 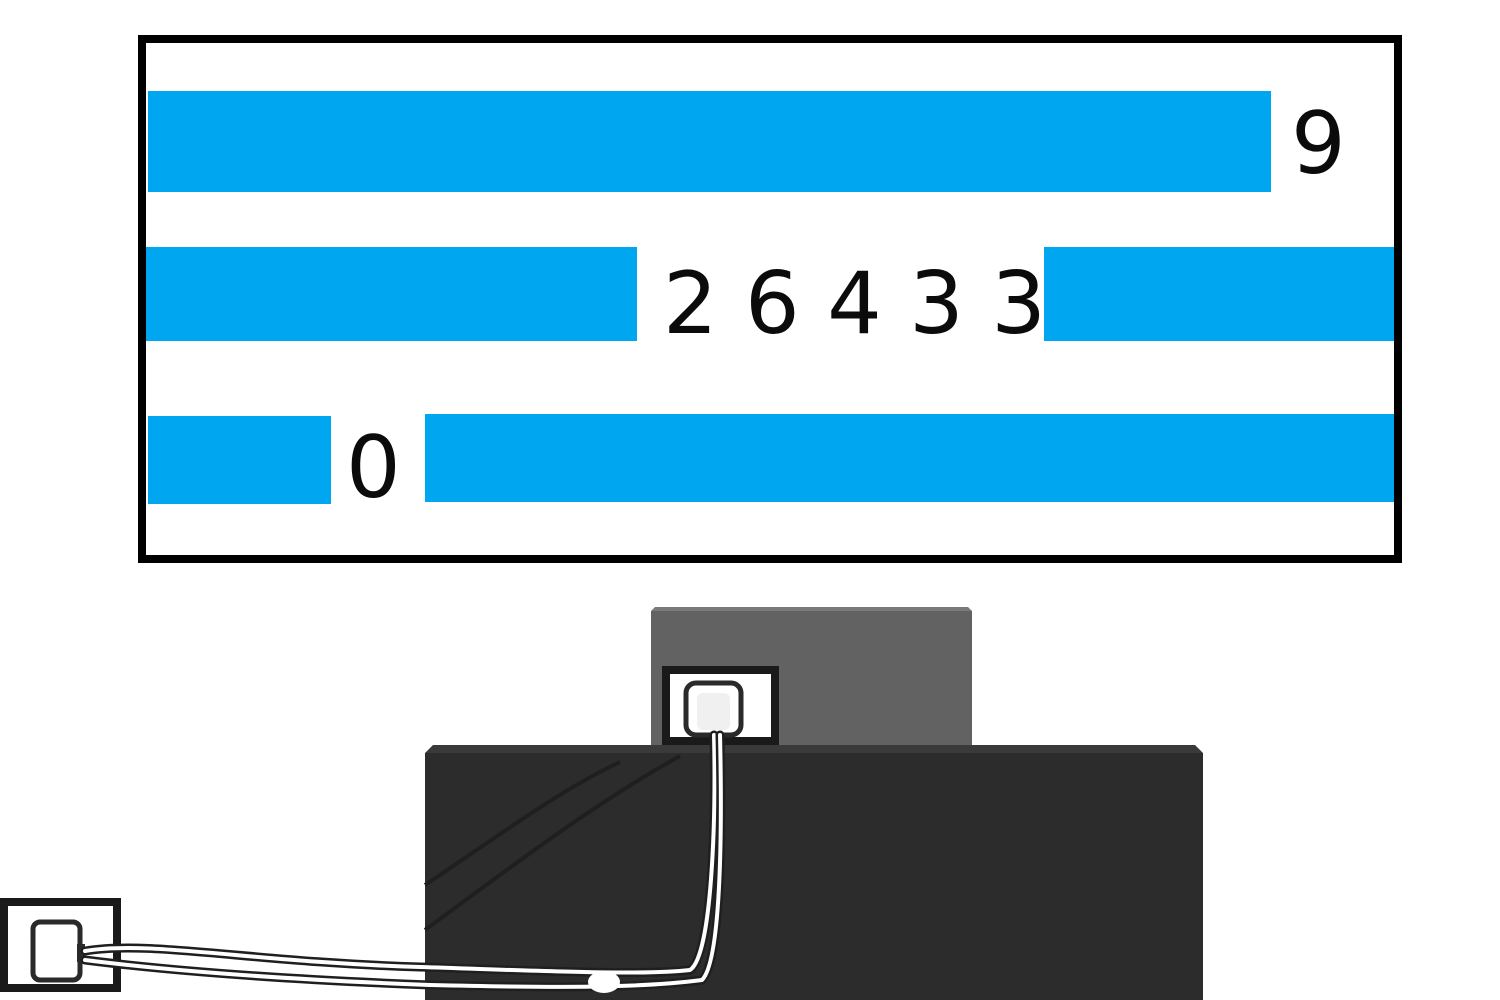 I want to click on row-3-bar-right, so click(x=909, y=458).